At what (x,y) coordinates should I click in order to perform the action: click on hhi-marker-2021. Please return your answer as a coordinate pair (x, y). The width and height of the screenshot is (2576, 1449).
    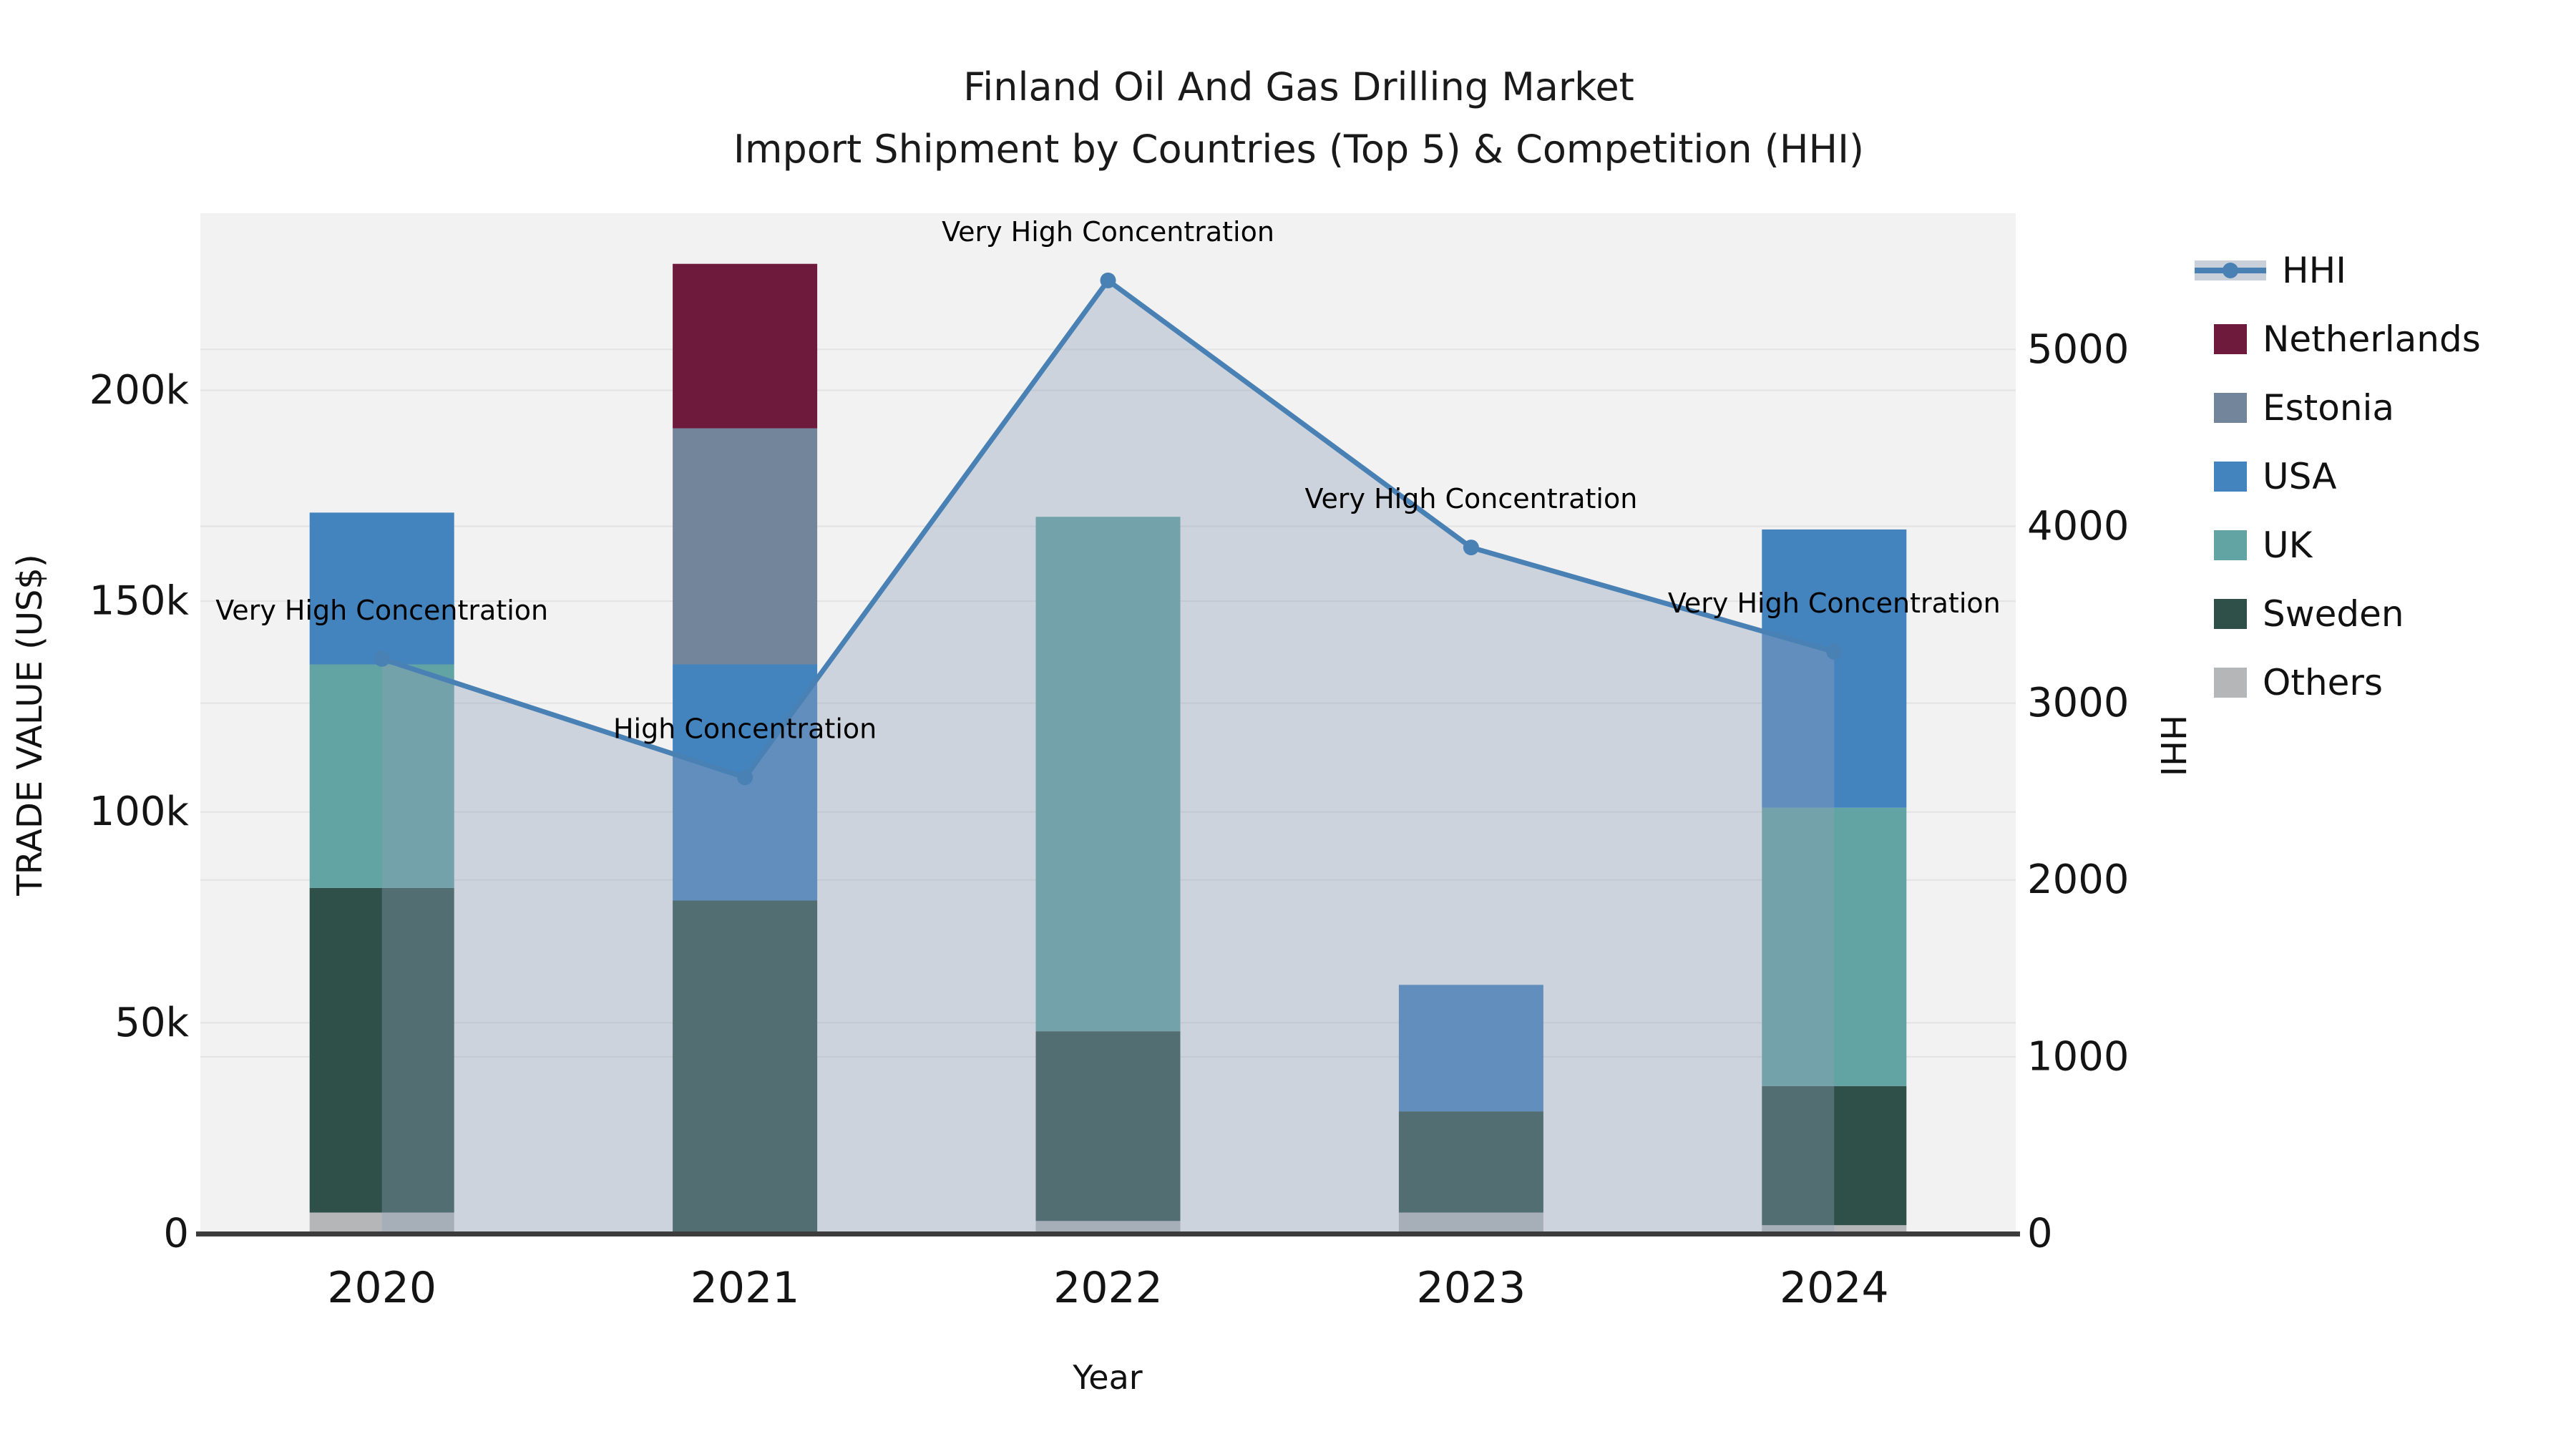
    Looking at the image, I should click on (745, 777).